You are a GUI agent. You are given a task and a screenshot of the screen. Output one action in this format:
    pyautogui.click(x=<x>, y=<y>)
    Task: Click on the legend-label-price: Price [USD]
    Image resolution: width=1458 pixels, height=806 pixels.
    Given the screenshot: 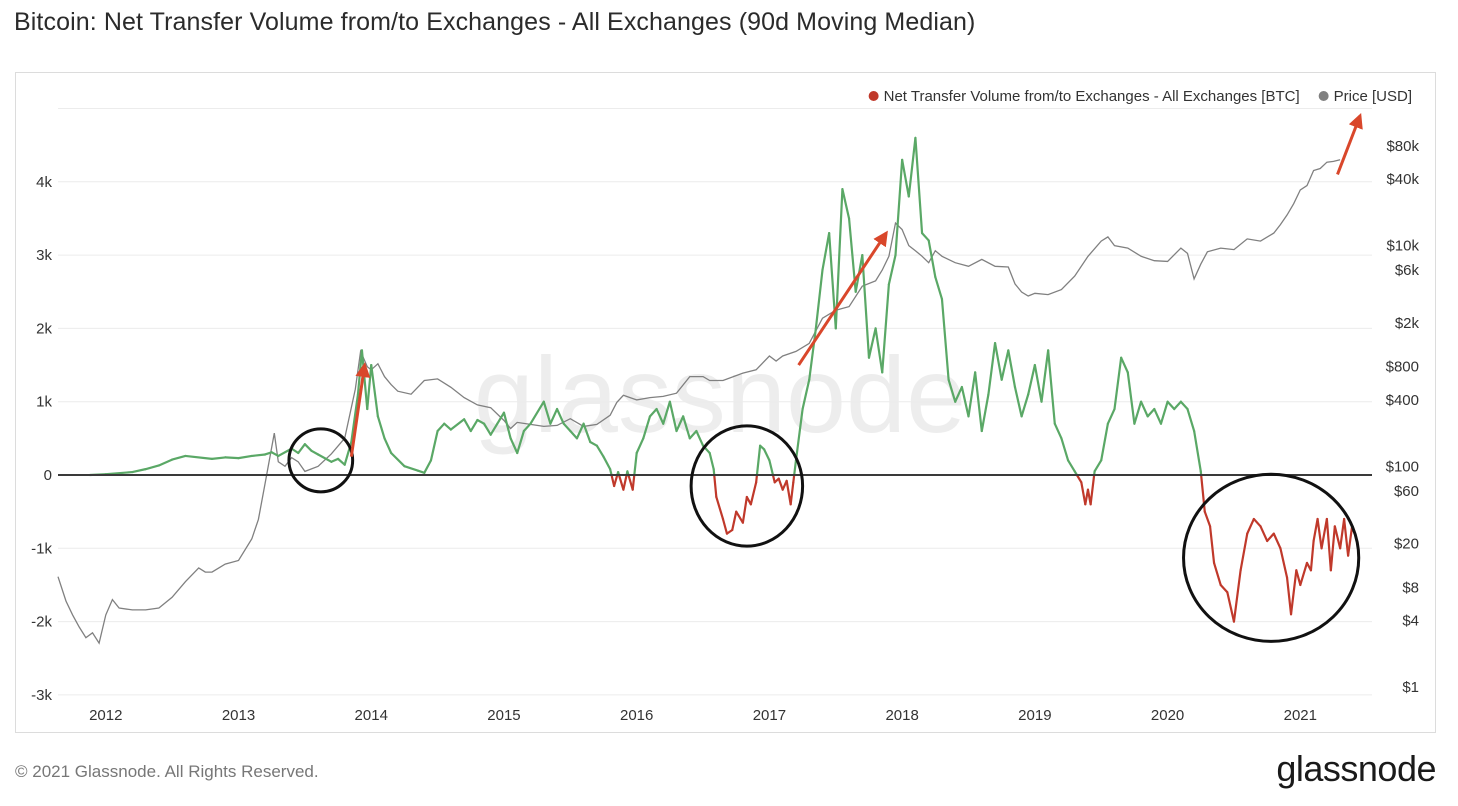 What is the action you would take?
    pyautogui.click(x=1373, y=96)
    